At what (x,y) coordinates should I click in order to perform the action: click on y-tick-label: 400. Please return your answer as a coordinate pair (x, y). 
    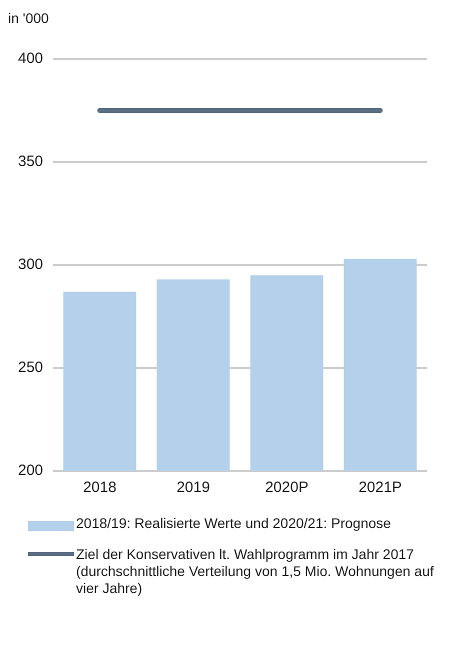
    Looking at the image, I should click on (31, 59).